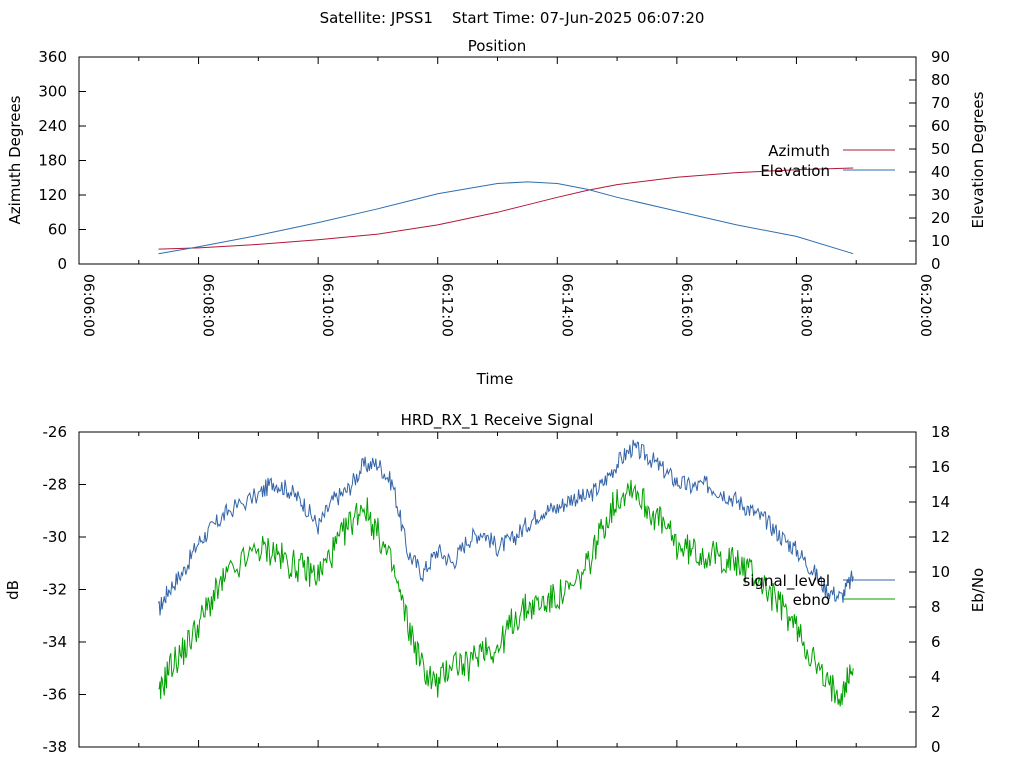 The image size is (1024, 772). I want to click on position-x-tick-label: 06:16:00, so click(686, 305).